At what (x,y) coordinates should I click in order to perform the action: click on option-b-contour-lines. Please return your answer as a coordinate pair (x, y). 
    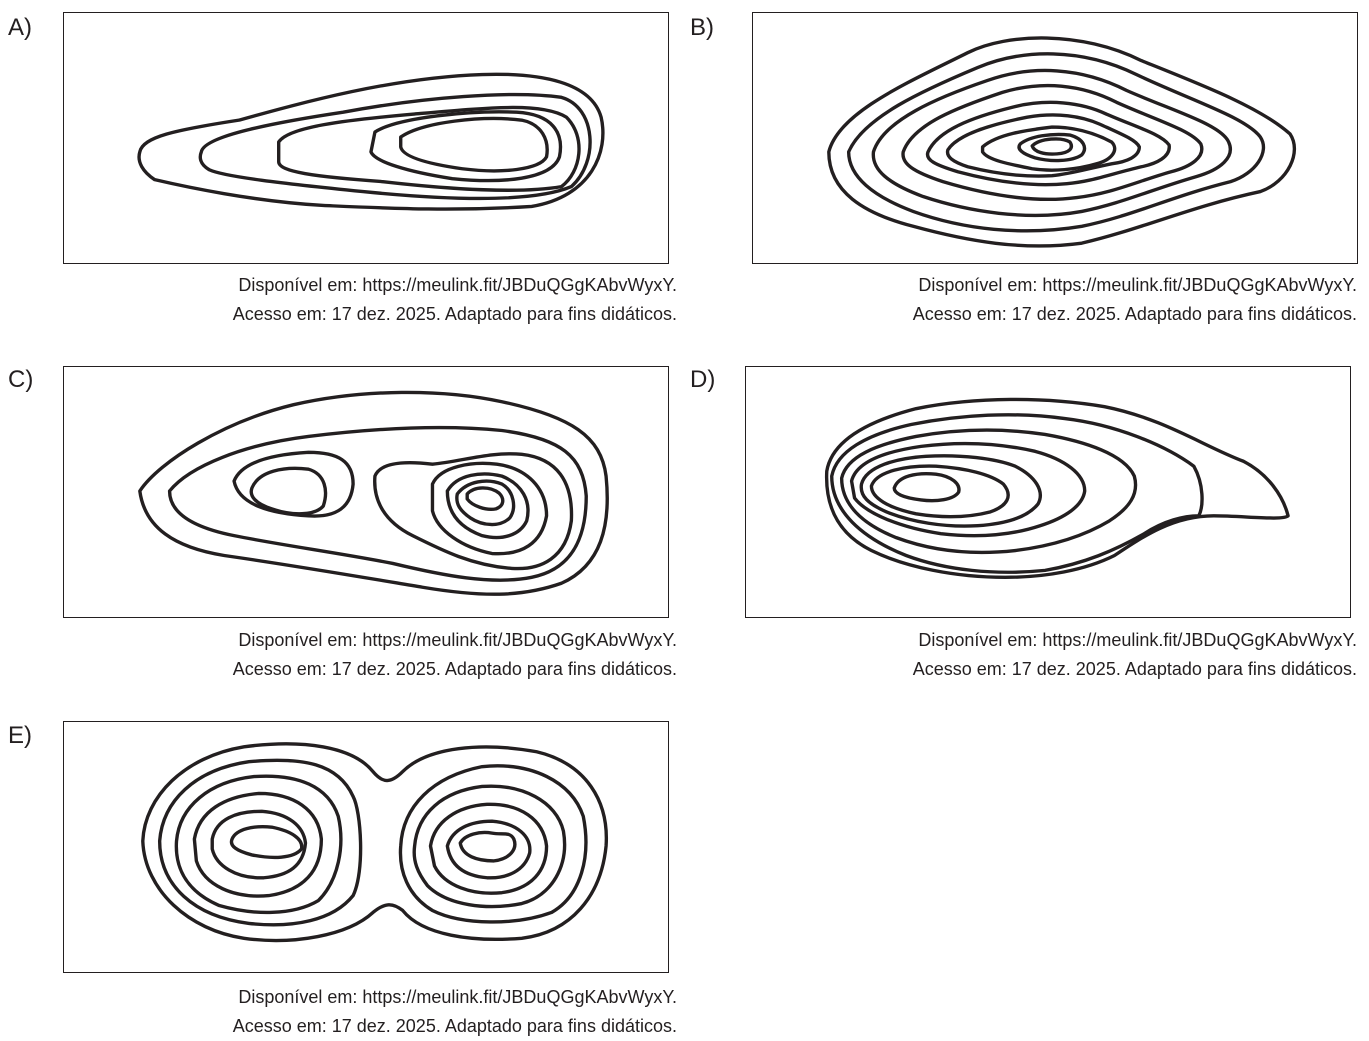
    Looking at the image, I should click on (1061, 142).